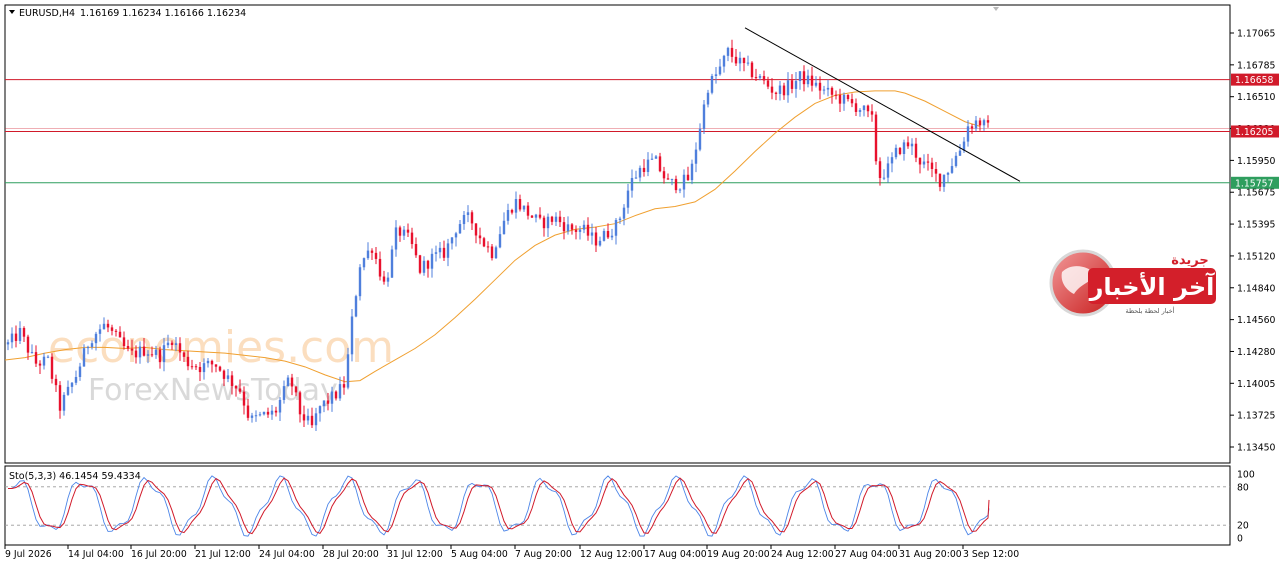  What do you see at coordinates (617, 506) in the screenshot?
I see `stochastic-levels` at bounding box center [617, 506].